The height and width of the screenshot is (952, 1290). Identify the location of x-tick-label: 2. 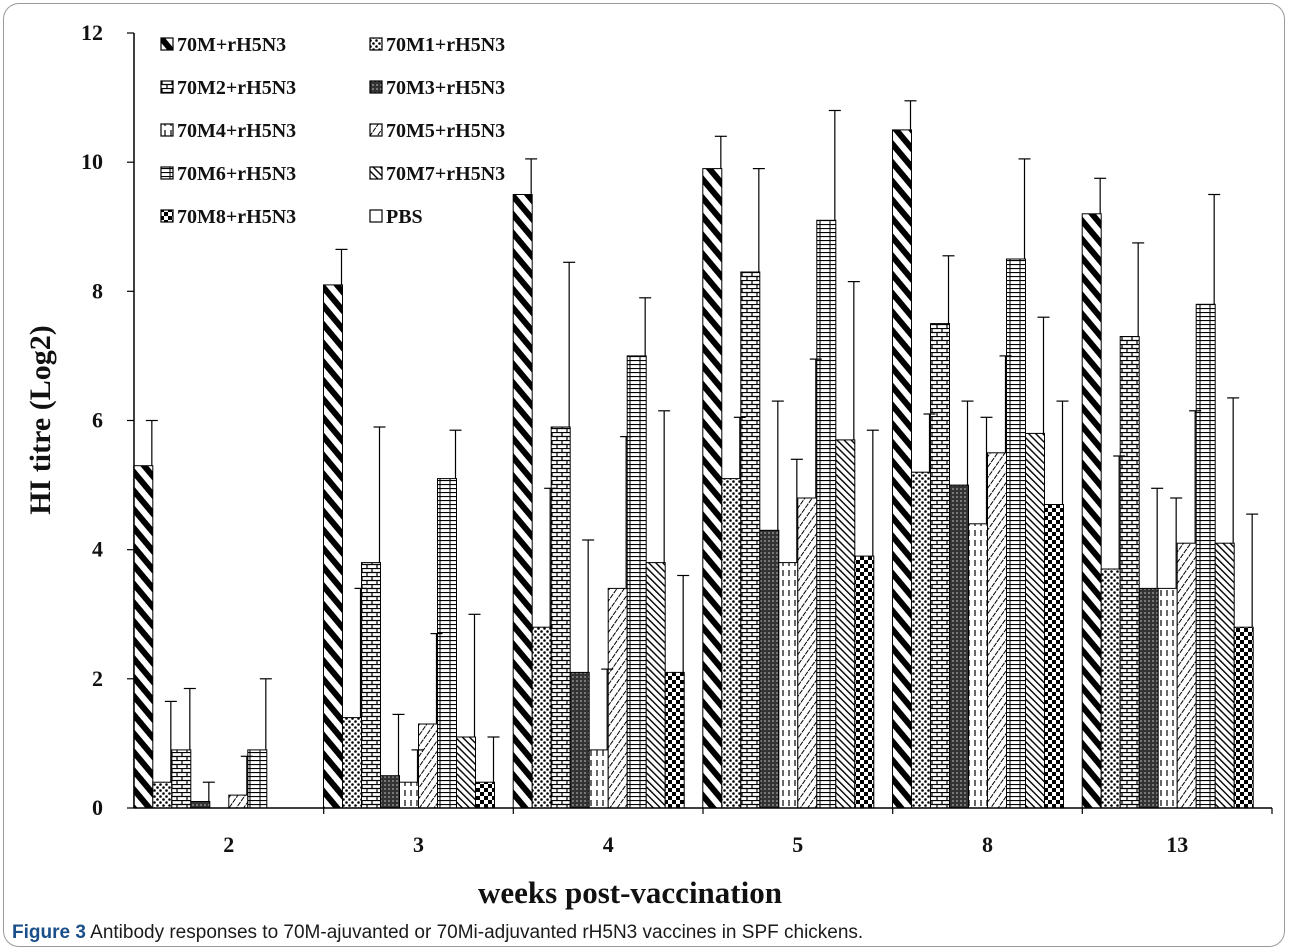
(228, 844).